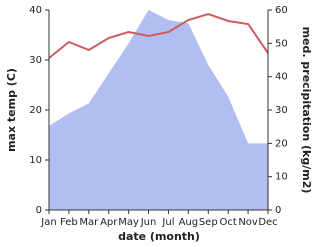 This screenshot has width=320, height=247. Describe the element at coordinates (69, 222) in the screenshot. I see `x-tick-label: Feb` at that location.